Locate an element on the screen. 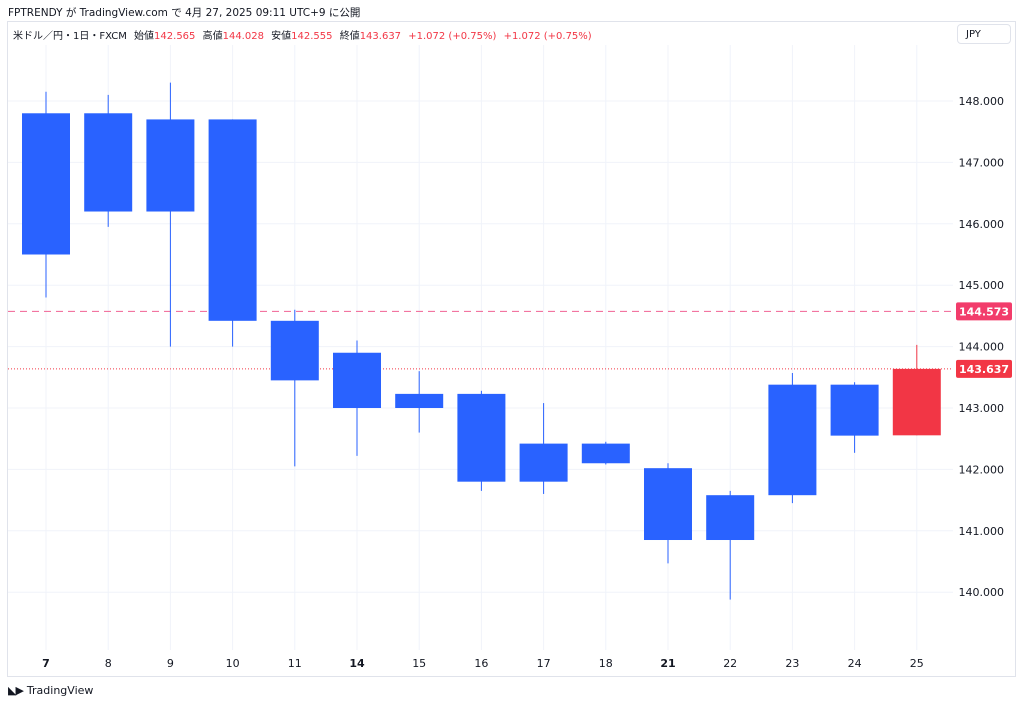  x-tick-label: 9 is located at coordinates (170, 663).